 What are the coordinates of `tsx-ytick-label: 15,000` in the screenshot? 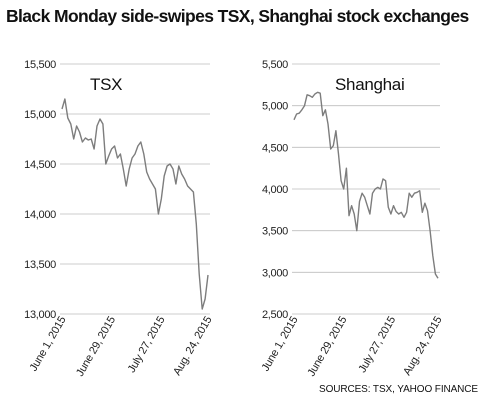 It's located at (40, 115).